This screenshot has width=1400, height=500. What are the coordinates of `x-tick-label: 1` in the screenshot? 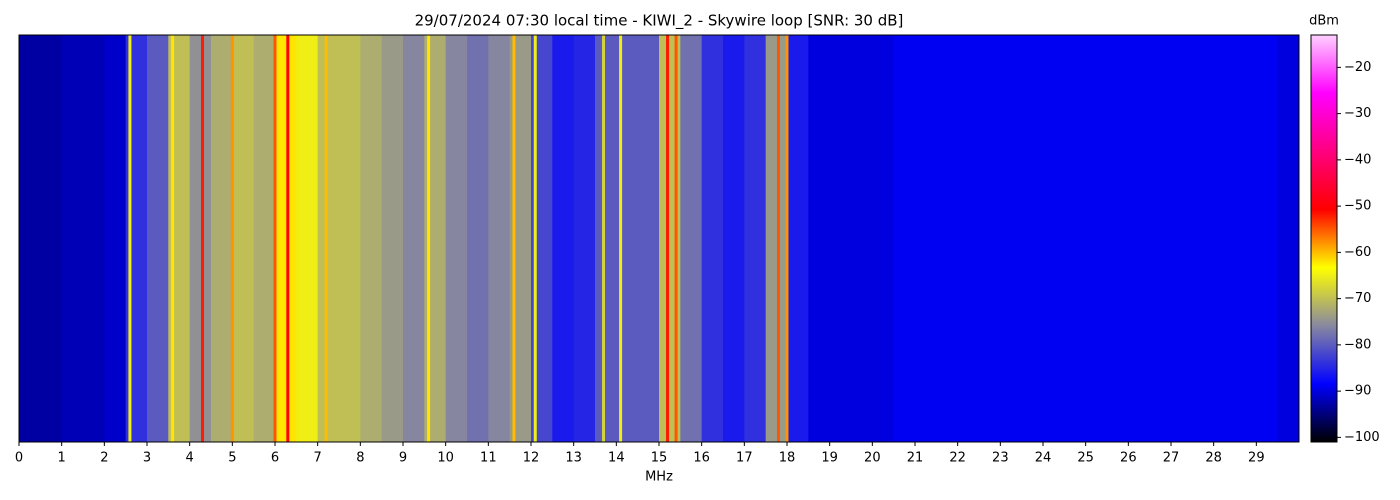 It's located at (62, 458).